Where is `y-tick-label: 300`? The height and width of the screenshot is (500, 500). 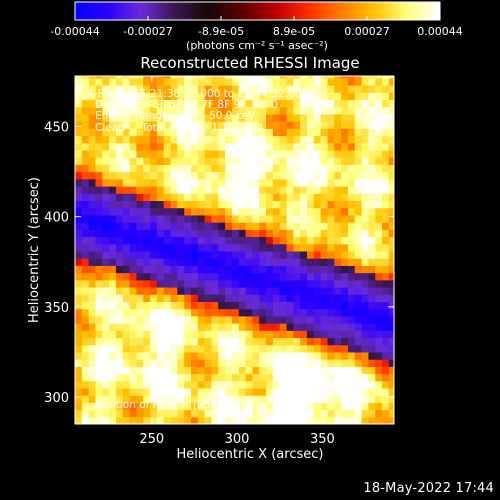
y-tick-label: 300 is located at coordinates (56, 398).